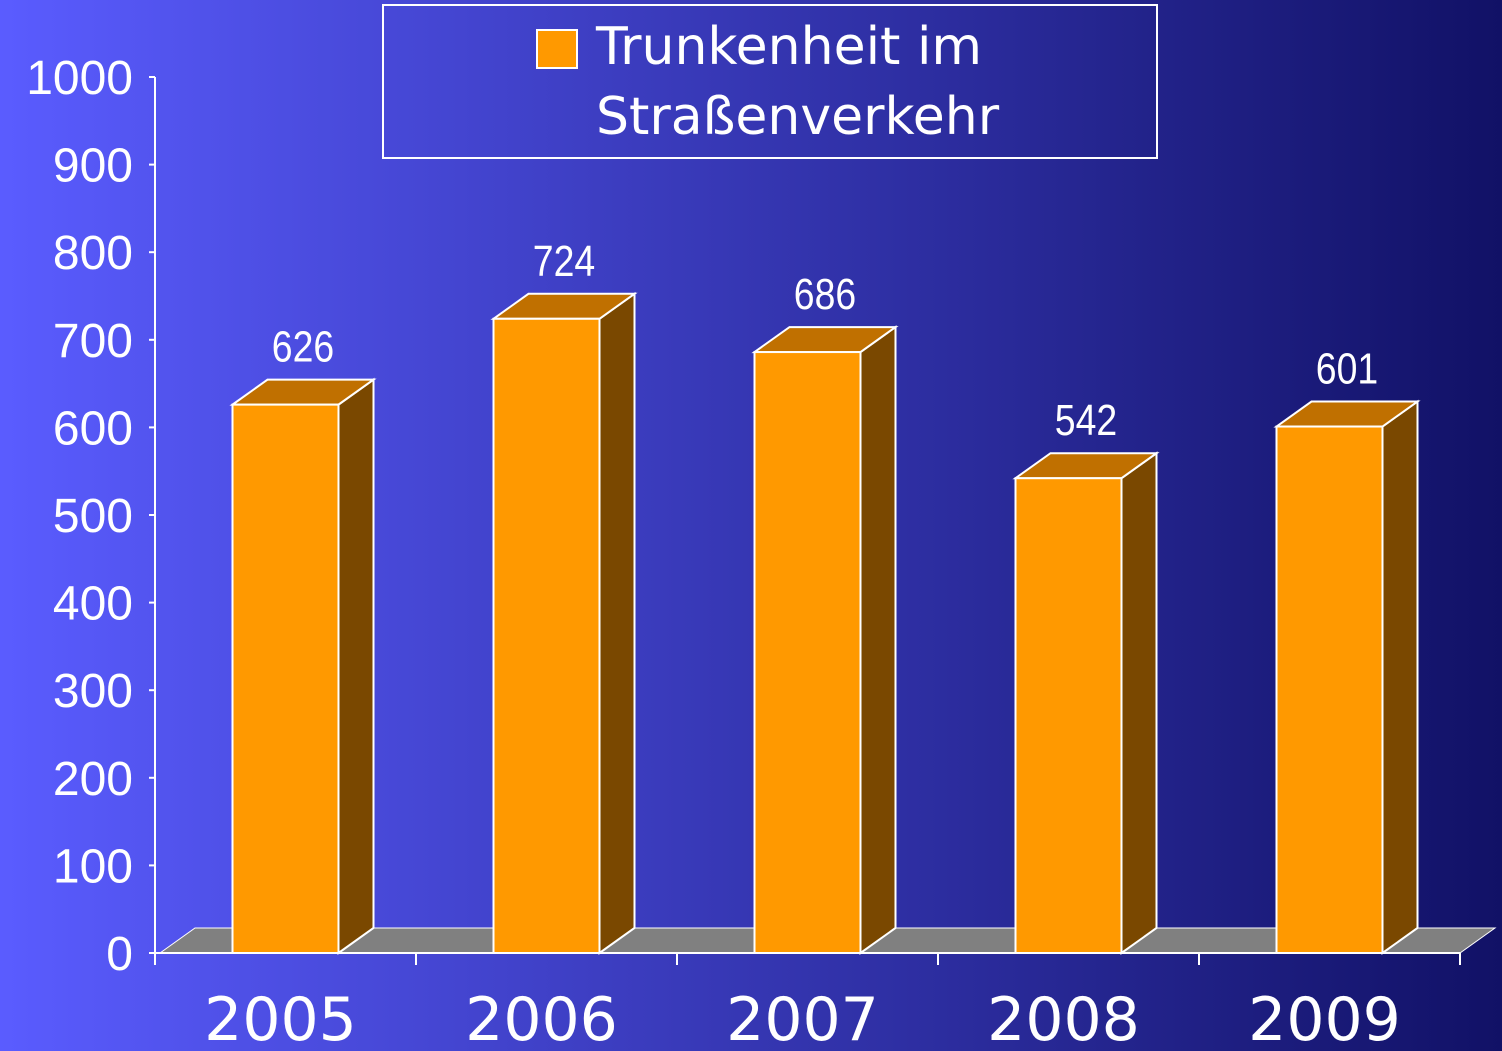  Describe the element at coordinates (280, 1018) in the screenshot. I see `x-tick-label: 2005` at that location.